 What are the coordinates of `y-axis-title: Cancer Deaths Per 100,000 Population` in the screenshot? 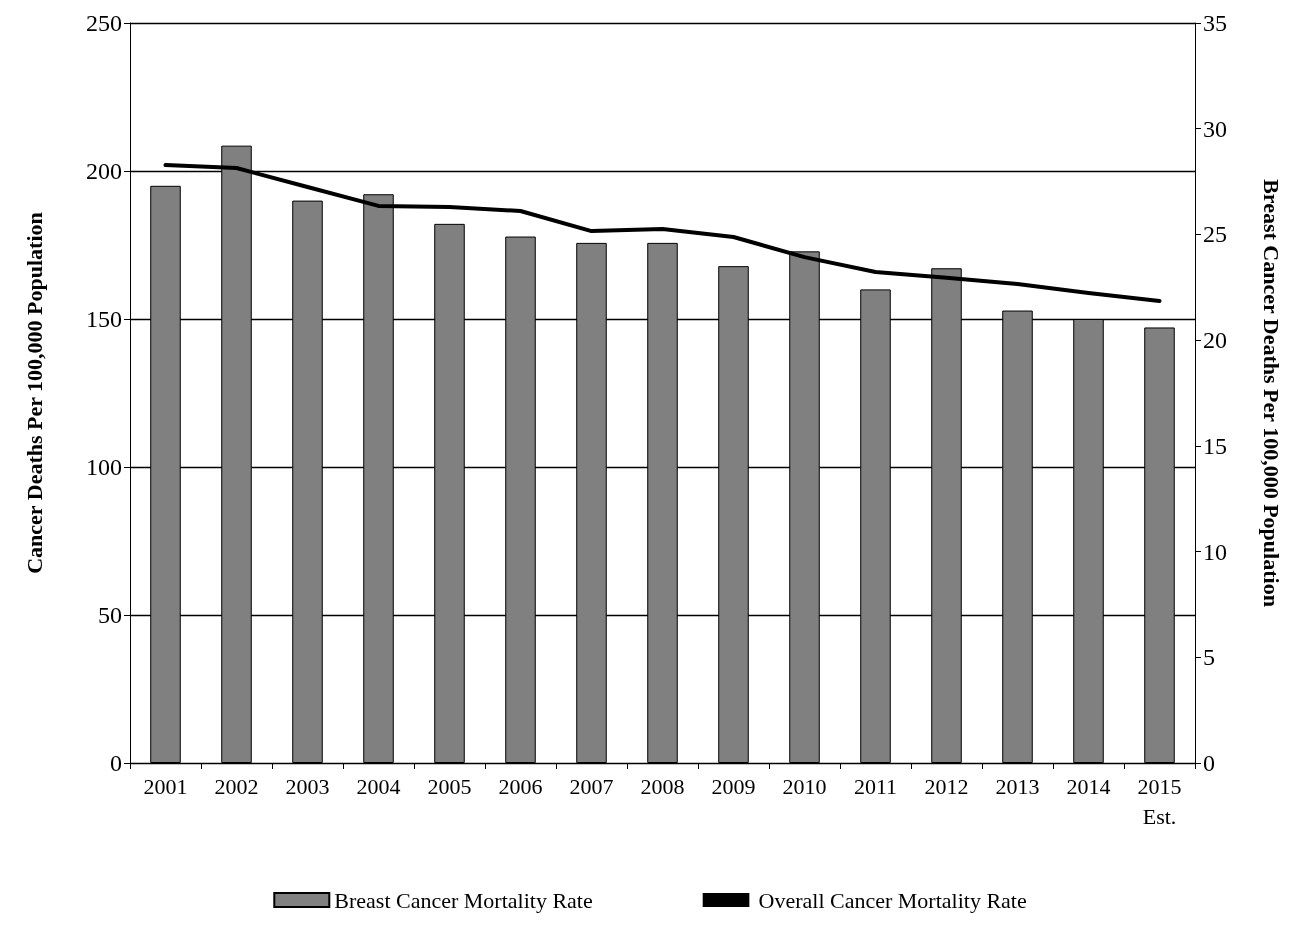 It's located at (34, 393).